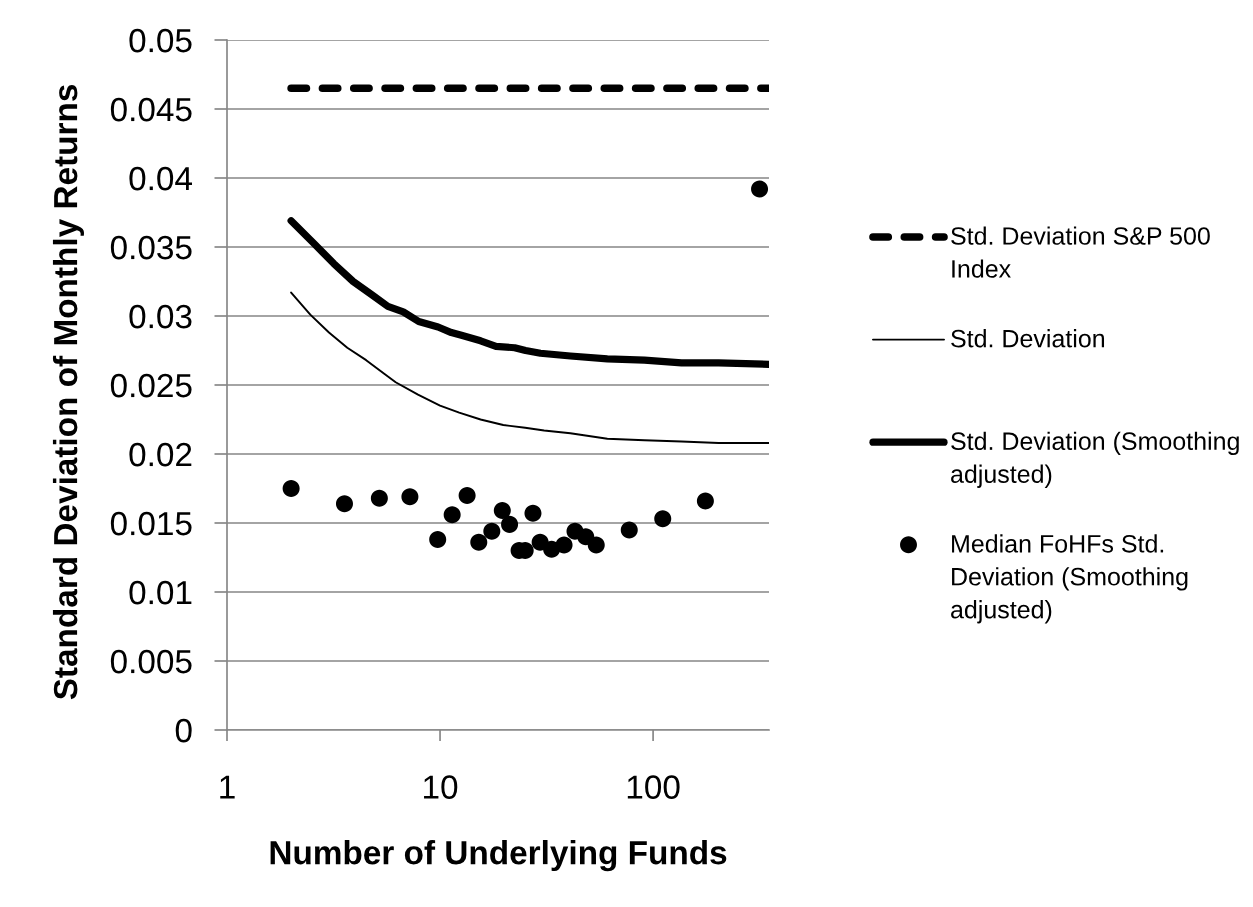 This screenshot has height=907, width=1253. I want to click on x-axis-title: Number of Underlying Funds, so click(498, 856).